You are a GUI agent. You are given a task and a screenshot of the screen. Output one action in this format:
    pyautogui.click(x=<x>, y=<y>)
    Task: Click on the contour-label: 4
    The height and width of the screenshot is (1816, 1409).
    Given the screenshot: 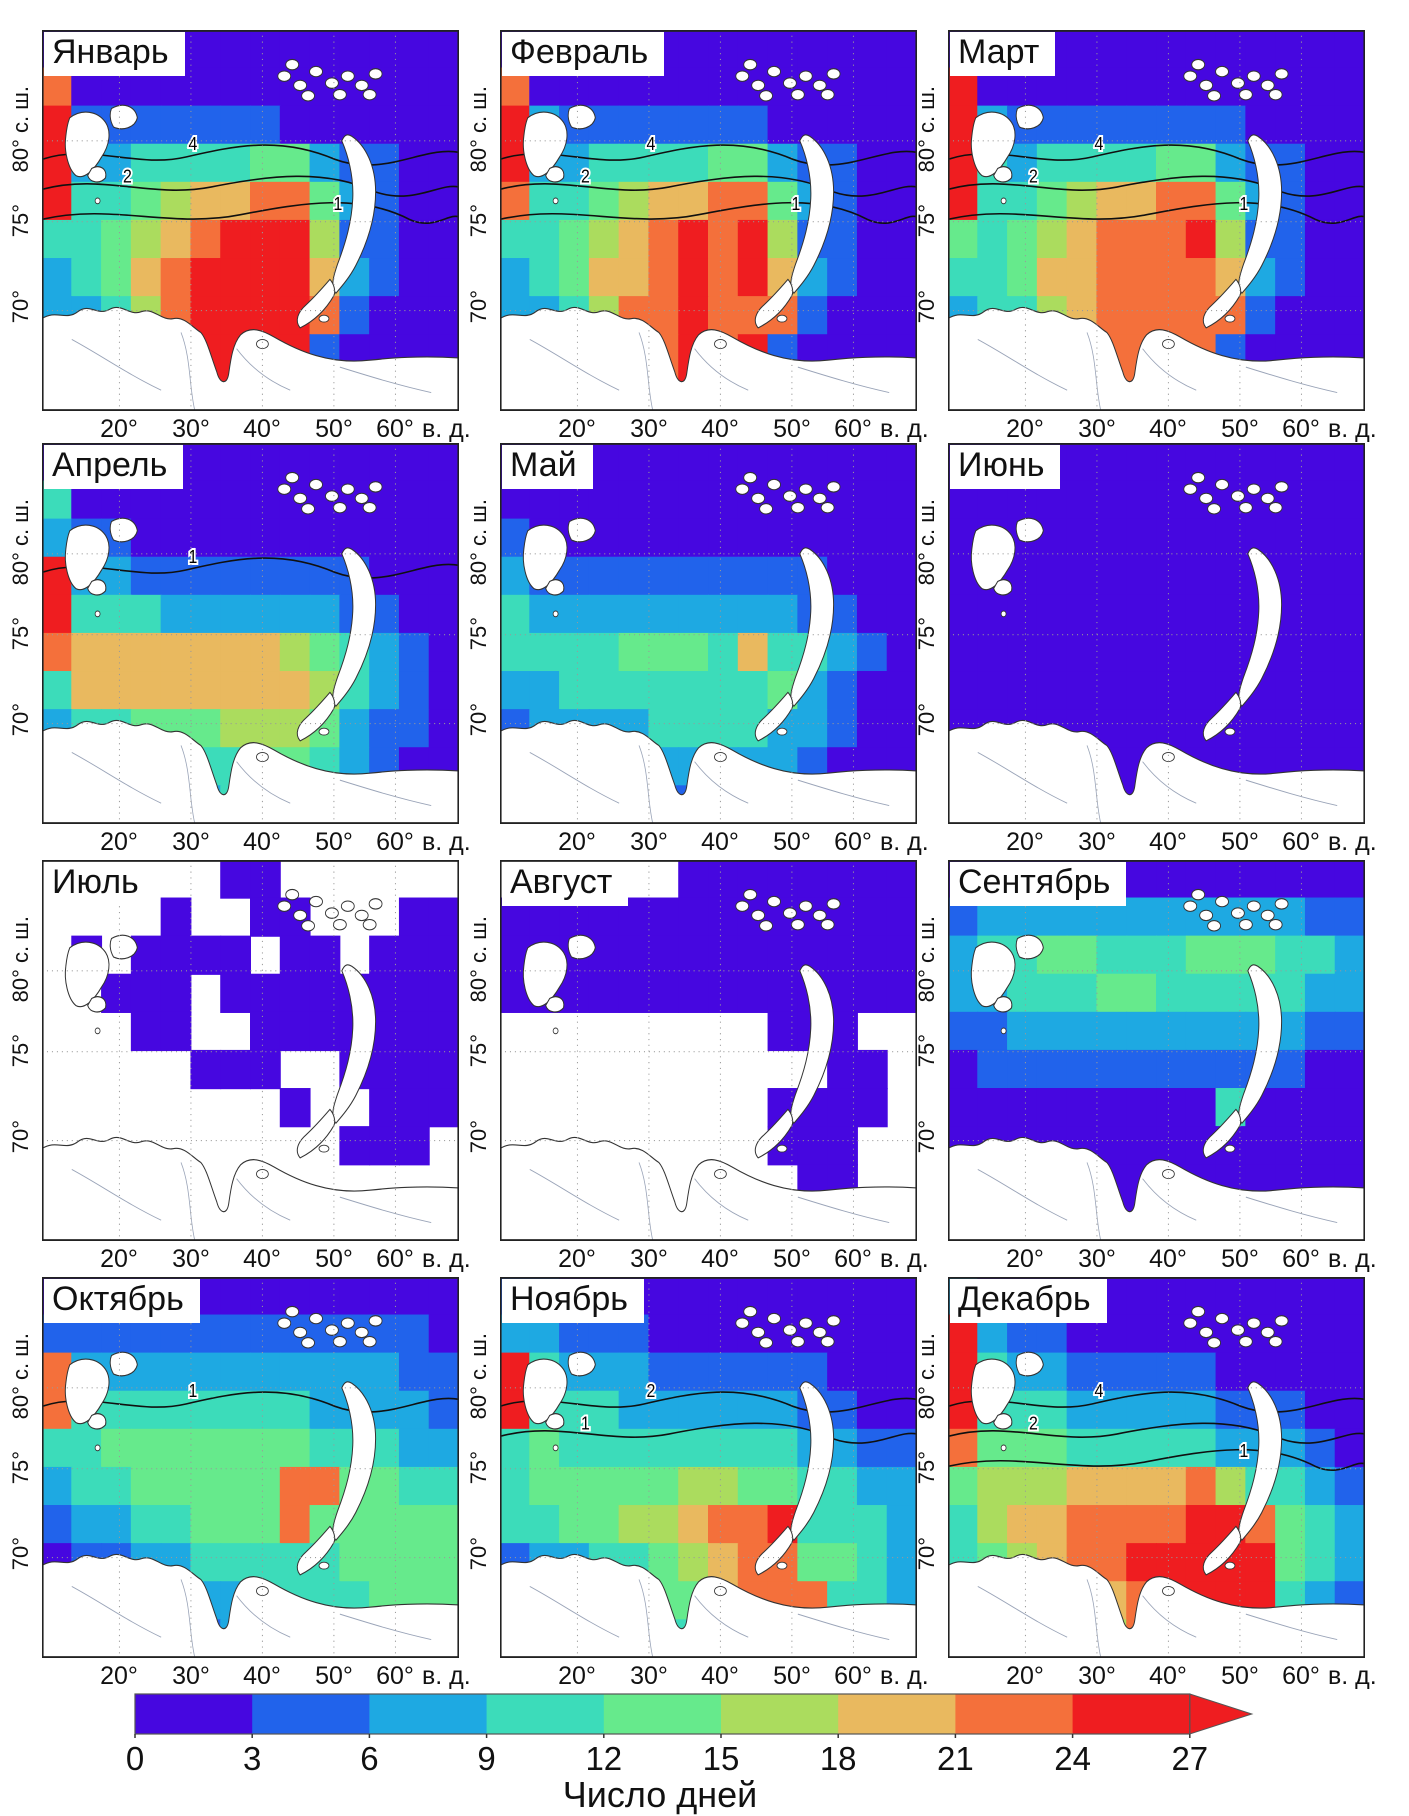 What is the action you would take?
    pyautogui.click(x=192, y=143)
    